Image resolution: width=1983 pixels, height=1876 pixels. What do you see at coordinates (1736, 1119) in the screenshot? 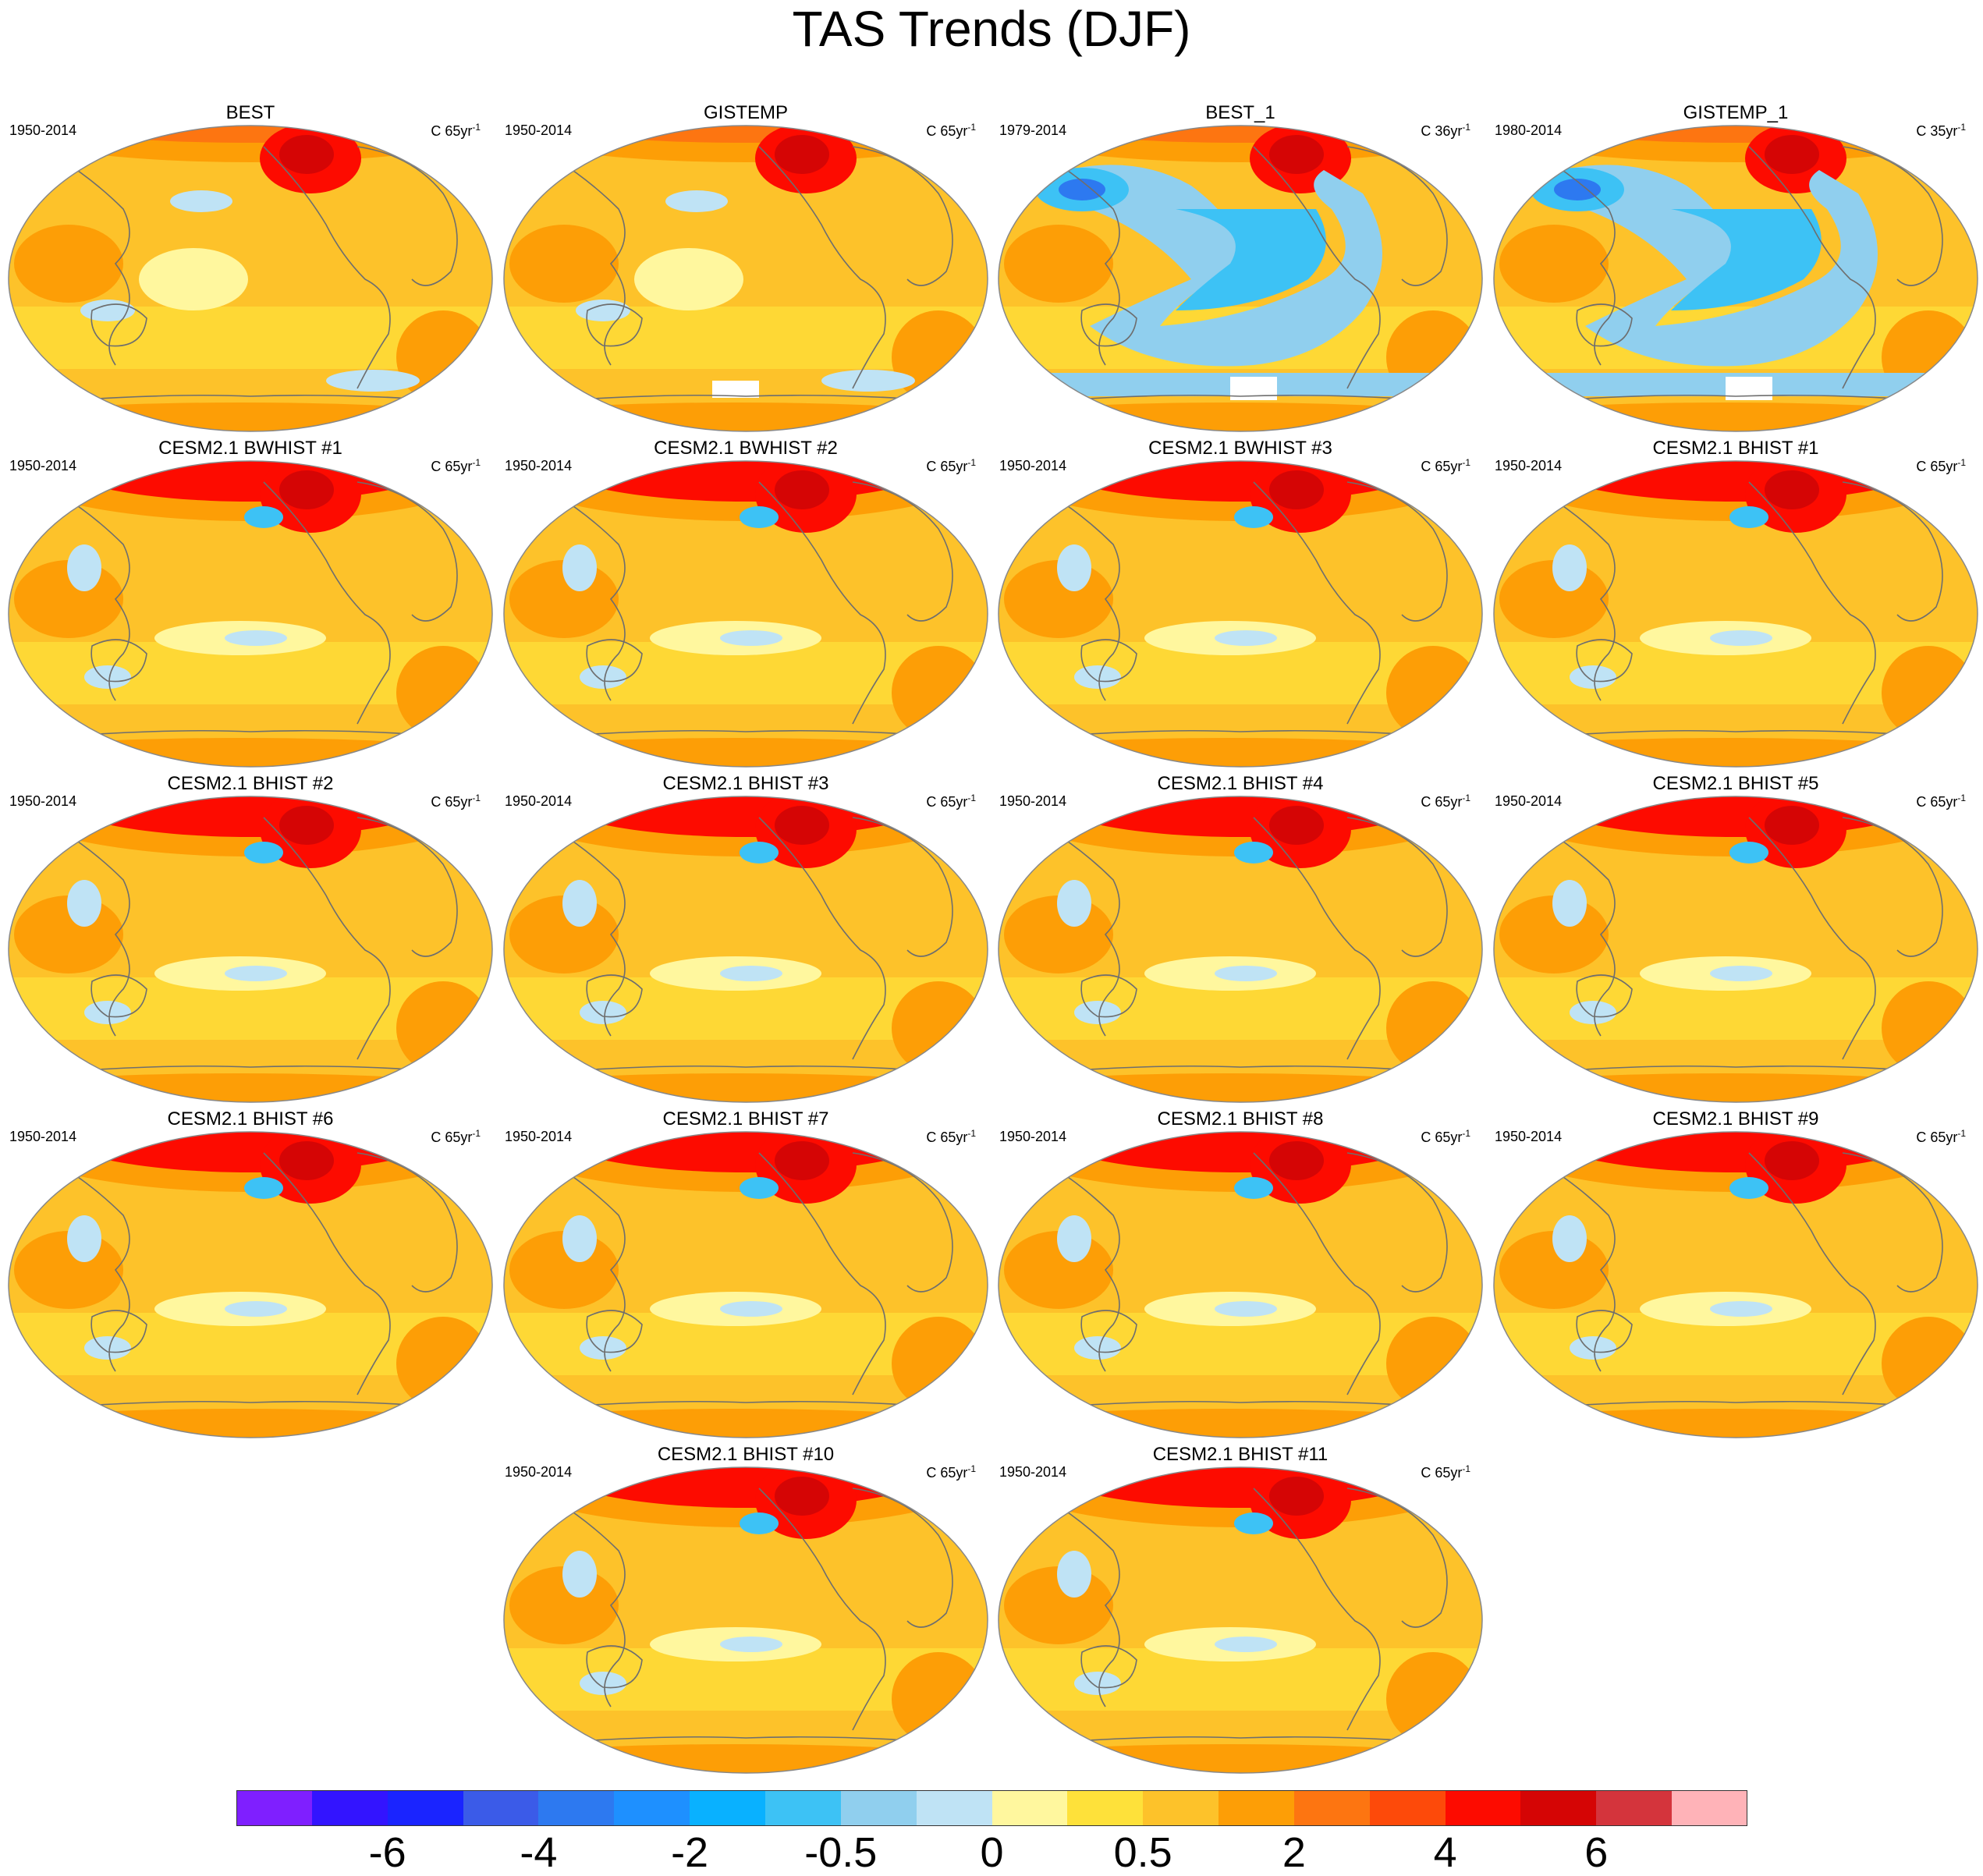
I see `panel-title: CESM2.1 BHIST #9` at bounding box center [1736, 1119].